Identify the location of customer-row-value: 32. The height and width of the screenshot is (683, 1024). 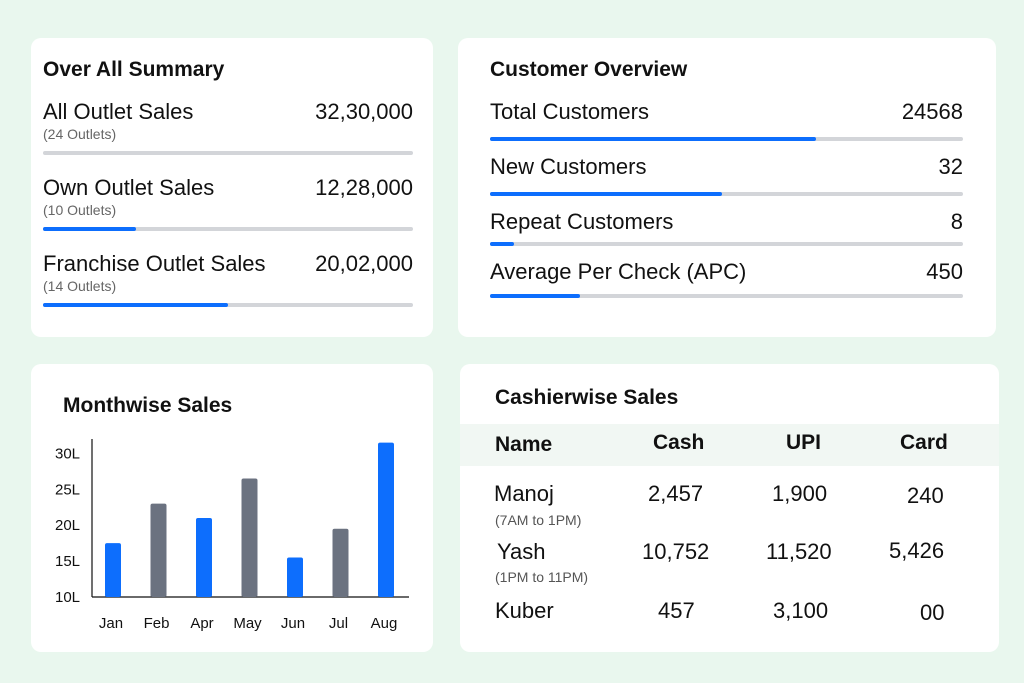
(950, 166).